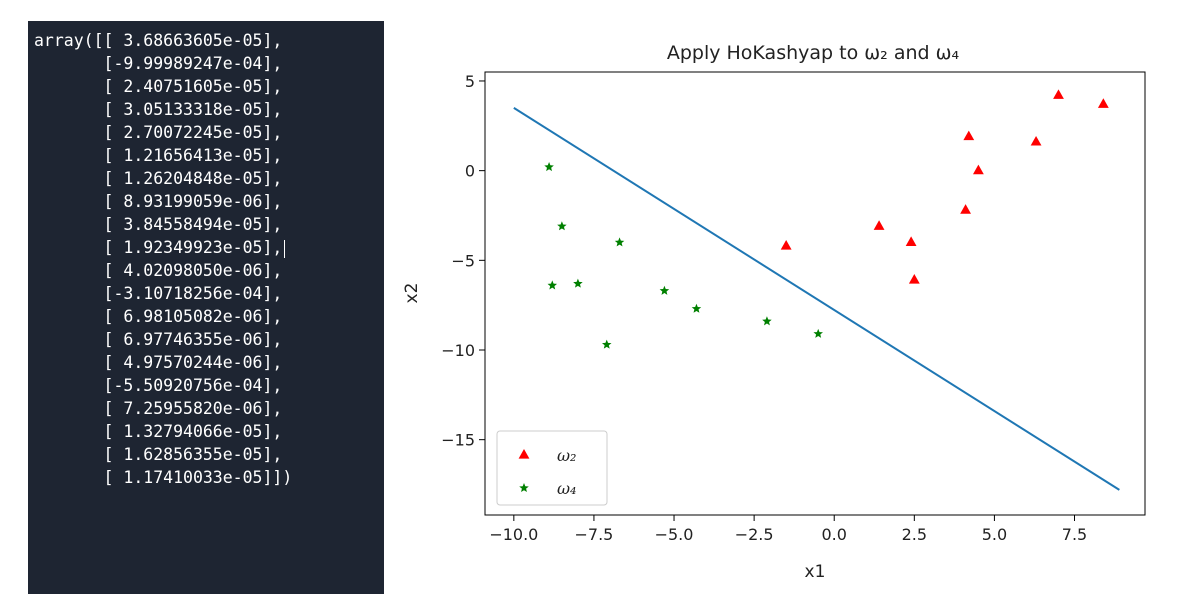  I want to click on code-line: [ 1.26204848e-05],, so click(158, 178).